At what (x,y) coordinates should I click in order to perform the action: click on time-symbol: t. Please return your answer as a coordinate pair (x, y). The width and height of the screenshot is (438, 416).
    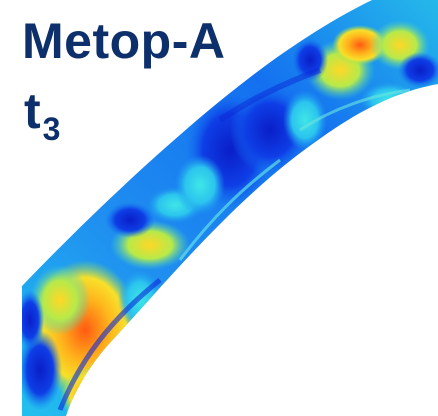
    Looking at the image, I should click on (32, 111).